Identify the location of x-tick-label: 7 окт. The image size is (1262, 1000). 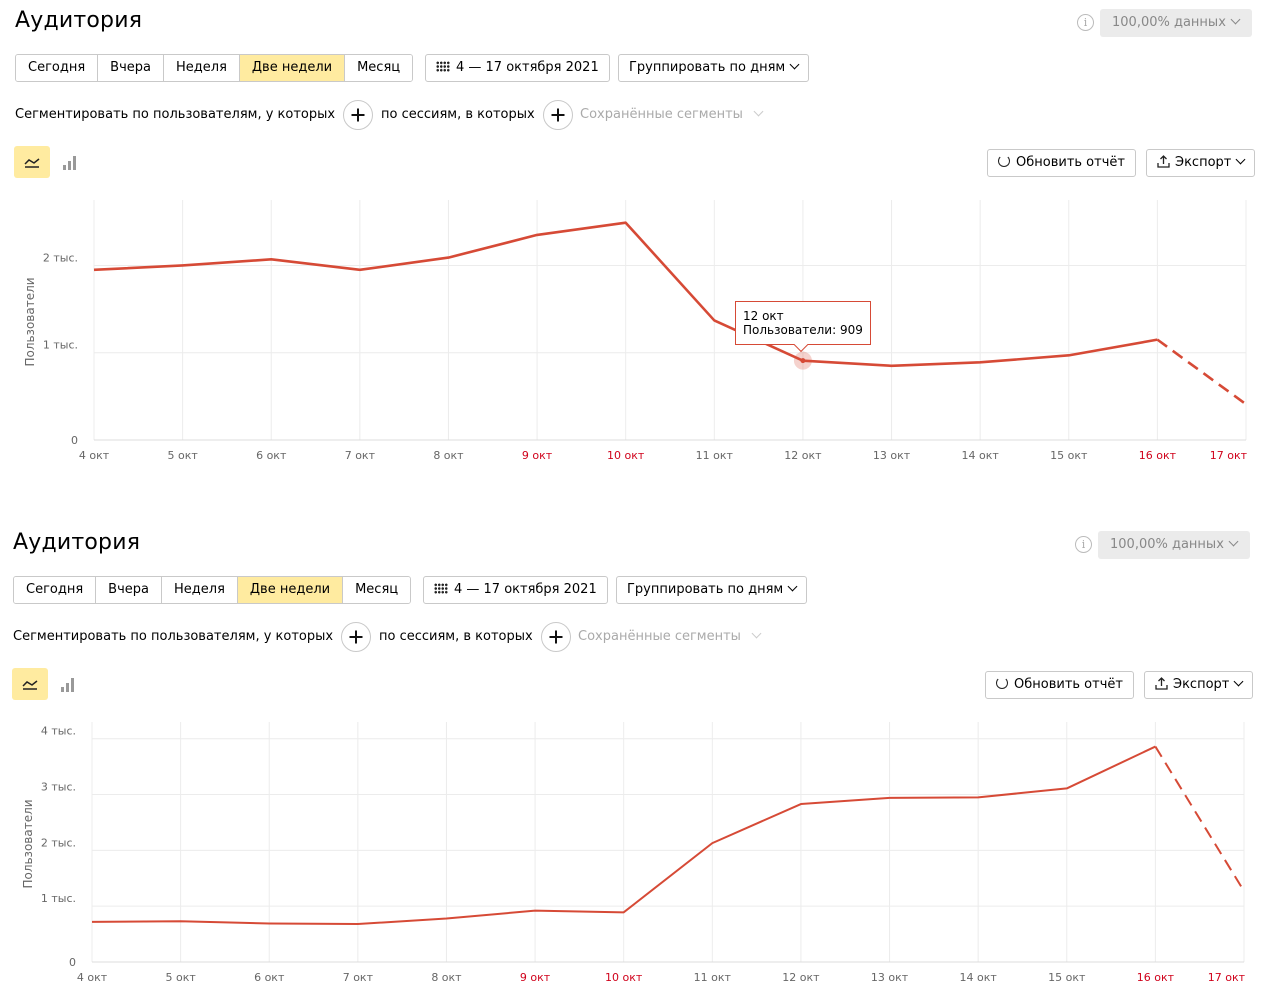
(360, 455).